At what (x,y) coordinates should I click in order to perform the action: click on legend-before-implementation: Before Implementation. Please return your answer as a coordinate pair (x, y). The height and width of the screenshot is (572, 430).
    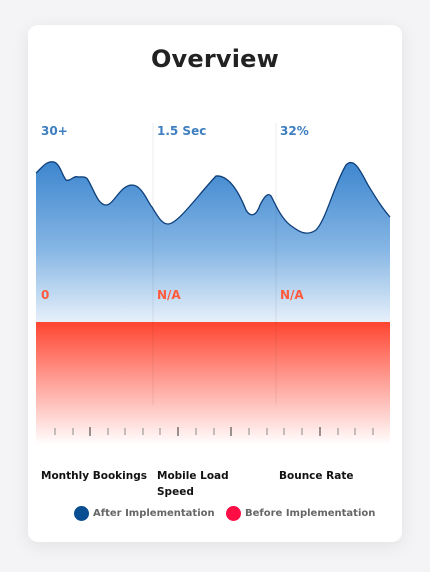
    Looking at the image, I should click on (300, 513).